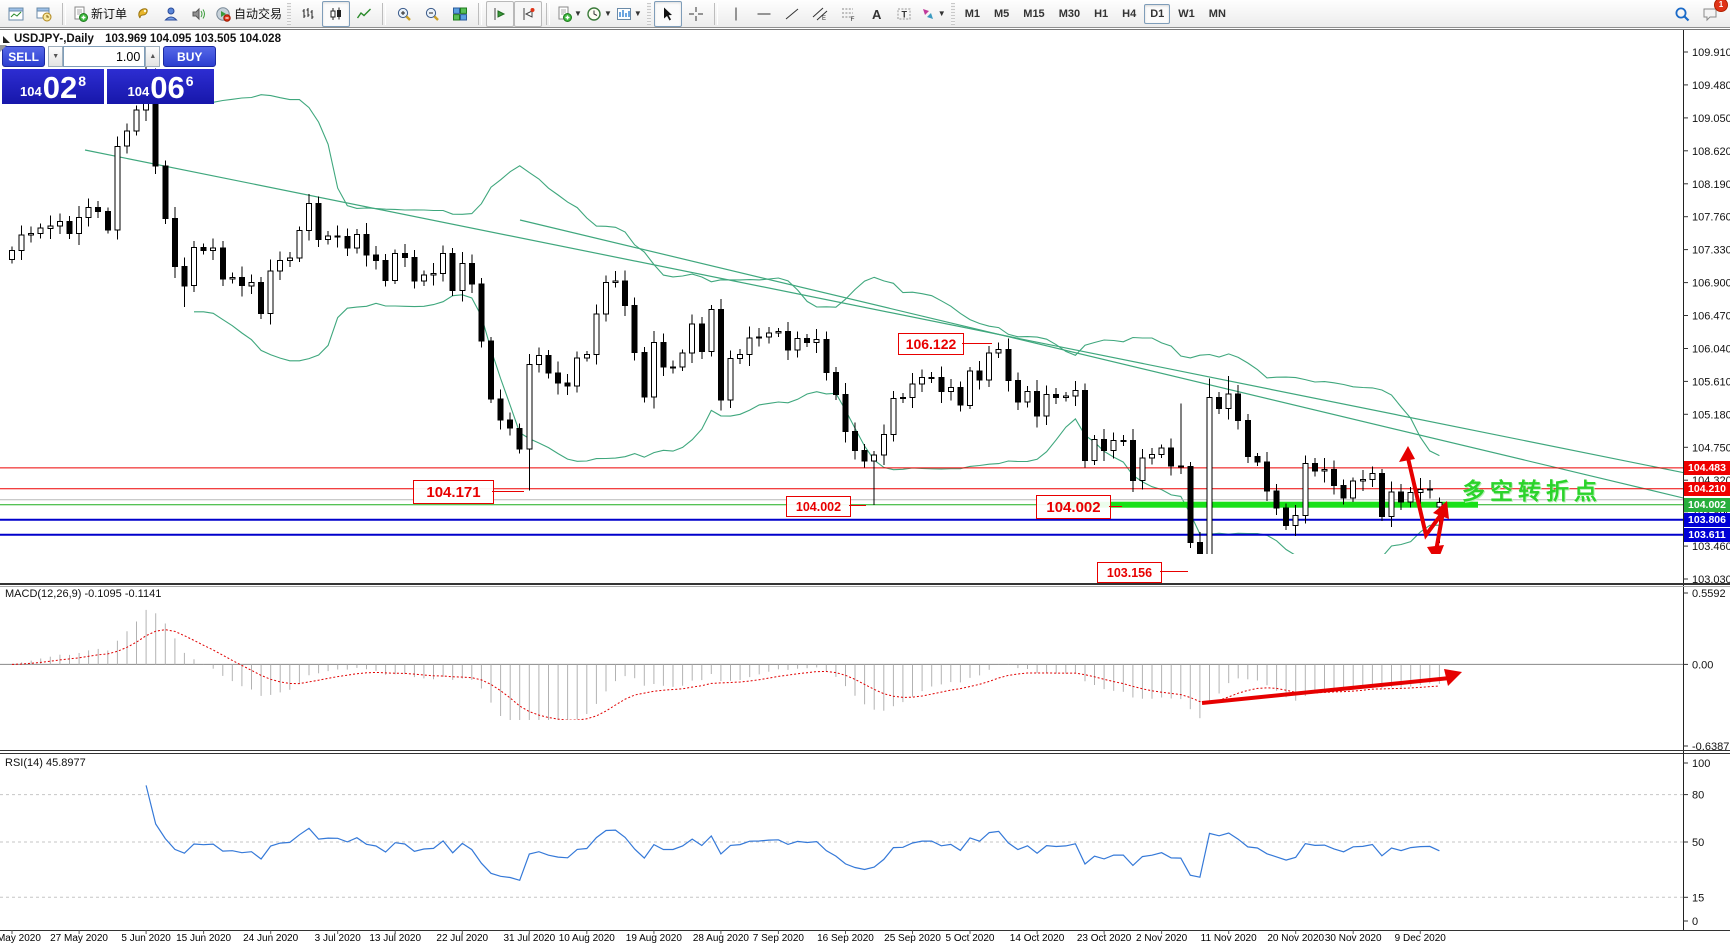 The height and width of the screenshot is (949, 1730). Describe the element at coordinates (1069, 13) in the screenshot. I see `timeframe-m30-button: M30` at that location.